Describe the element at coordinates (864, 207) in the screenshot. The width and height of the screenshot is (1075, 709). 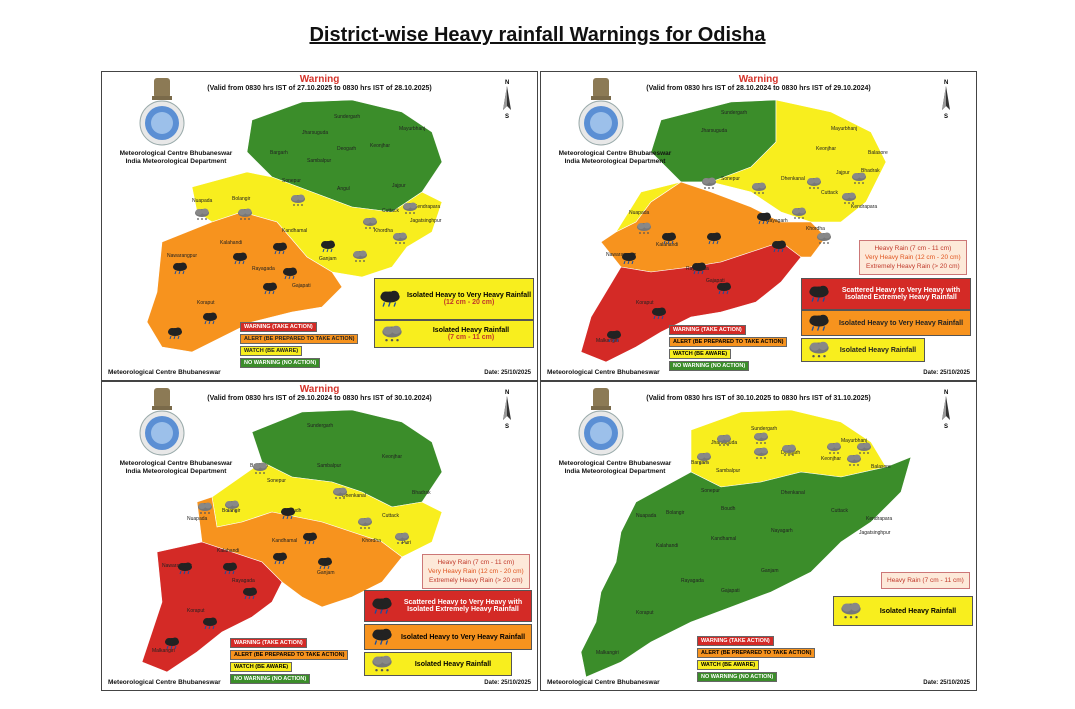
I see `svg-text: Kendrapara` at that location.